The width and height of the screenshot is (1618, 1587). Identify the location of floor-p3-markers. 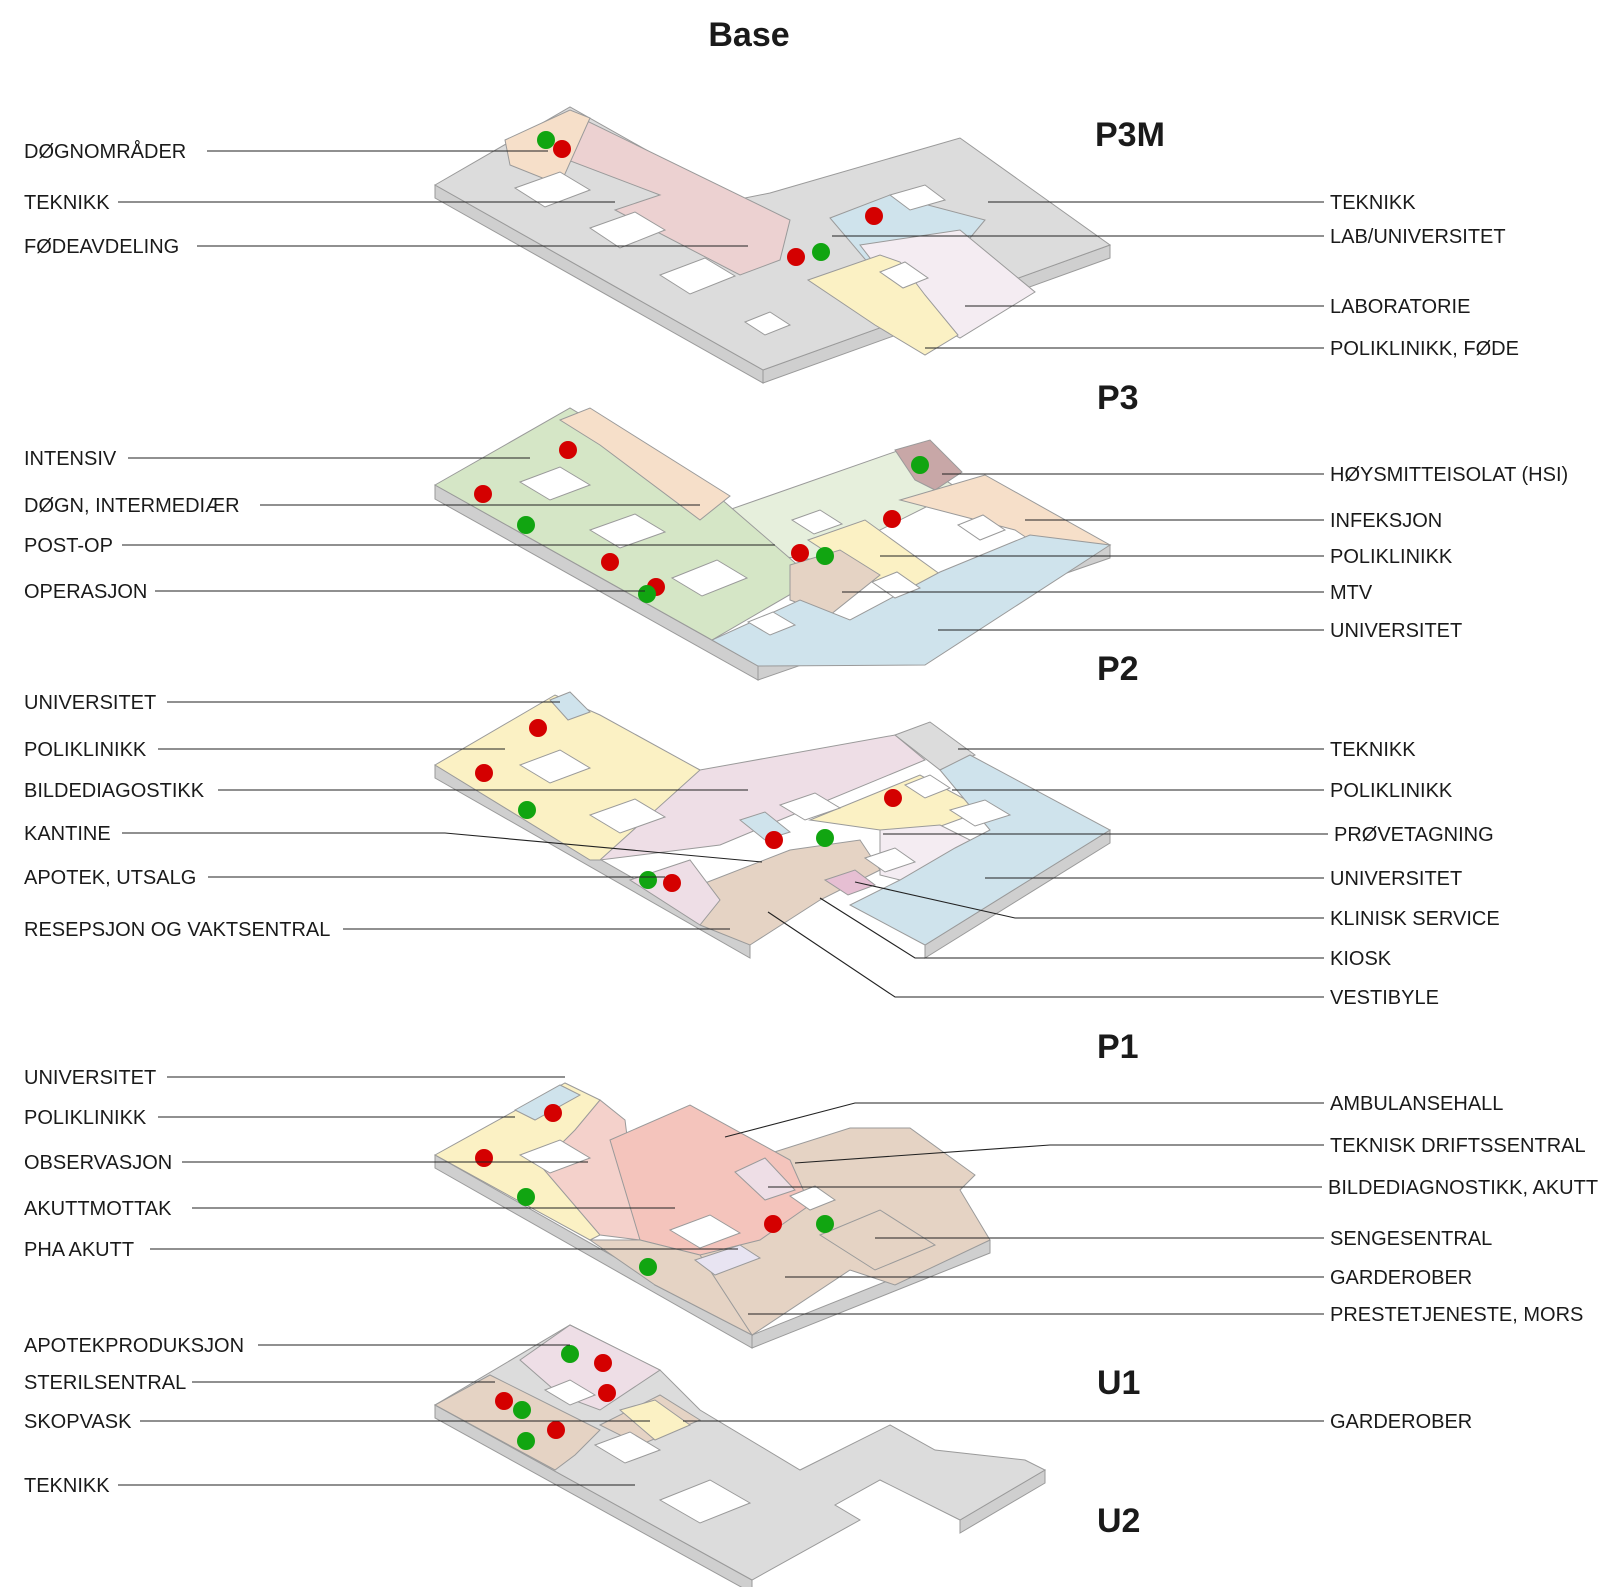
(701, 522).